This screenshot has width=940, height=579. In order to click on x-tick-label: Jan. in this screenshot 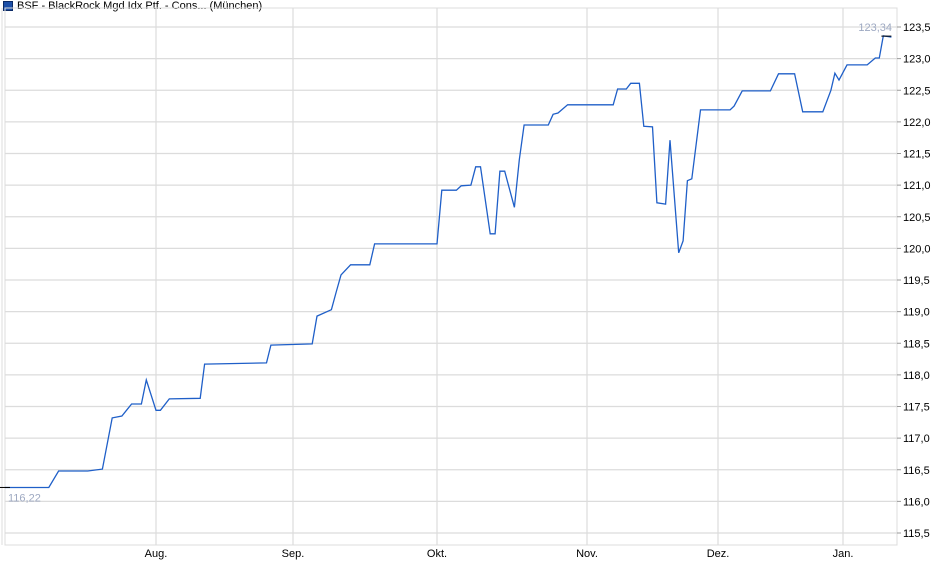, I will do `click(843, 554)`.